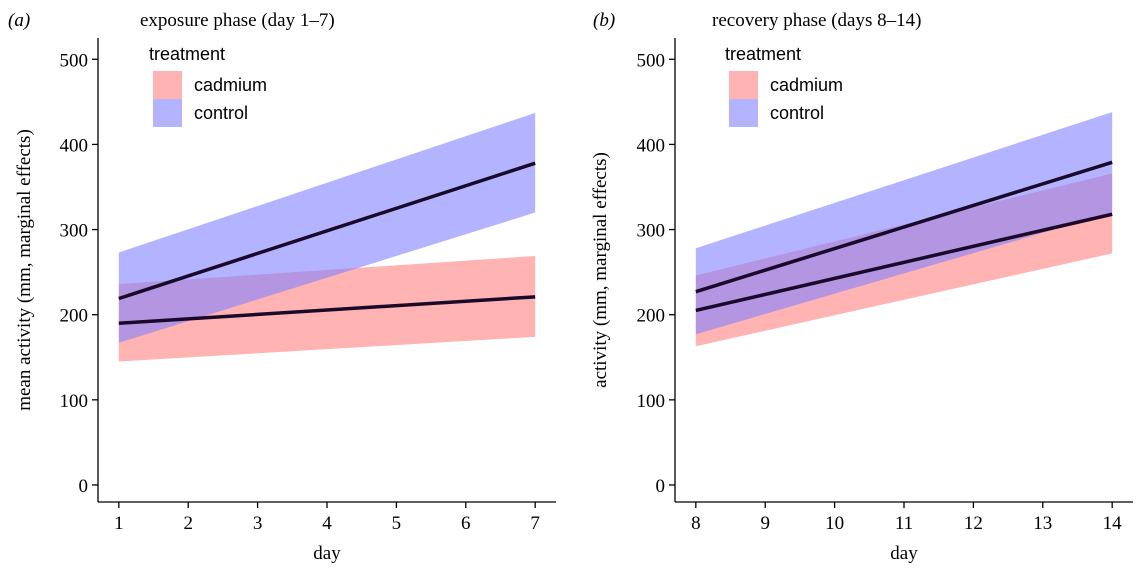  I want to click on x-tick-label: 3, so click(258, 523).